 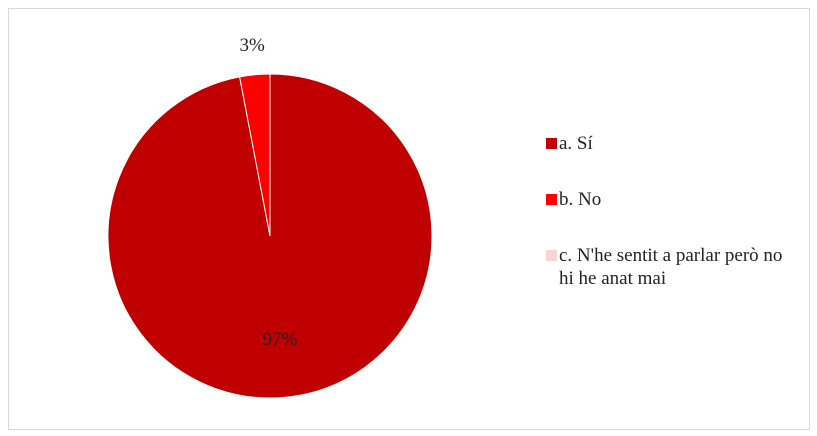 I want to click on legend-label: b. No, so click(x=580, y=199).